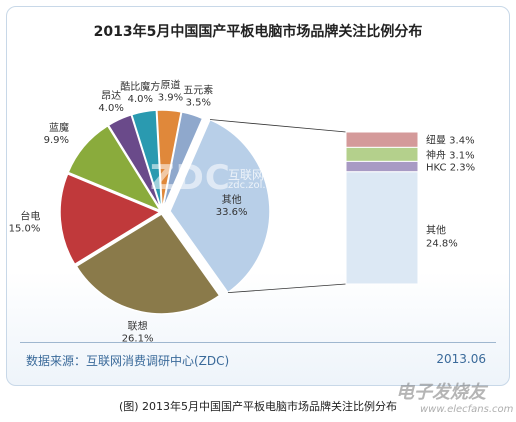  Describe the element at coordinates (110, 108) in the screenshot. I see `slice-value-5: 4.0%` at that location.